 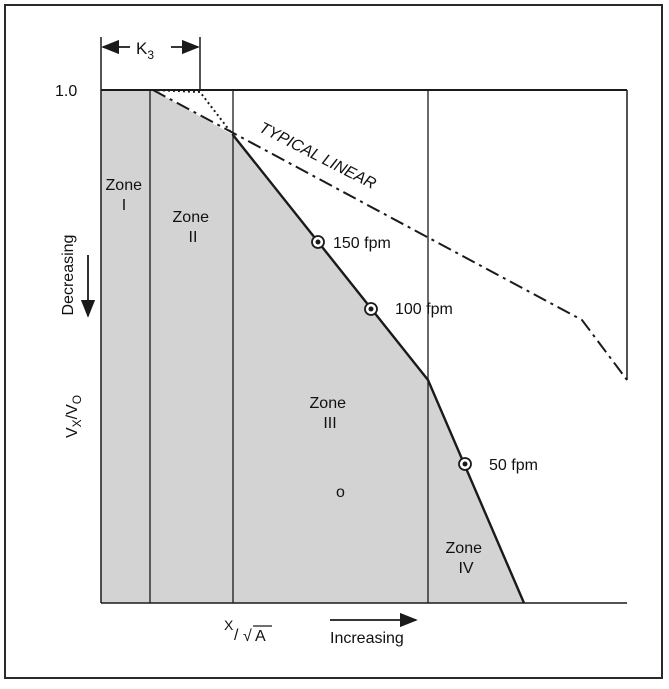 I want to click on k3-label: K3, so click(x=145, y=50).